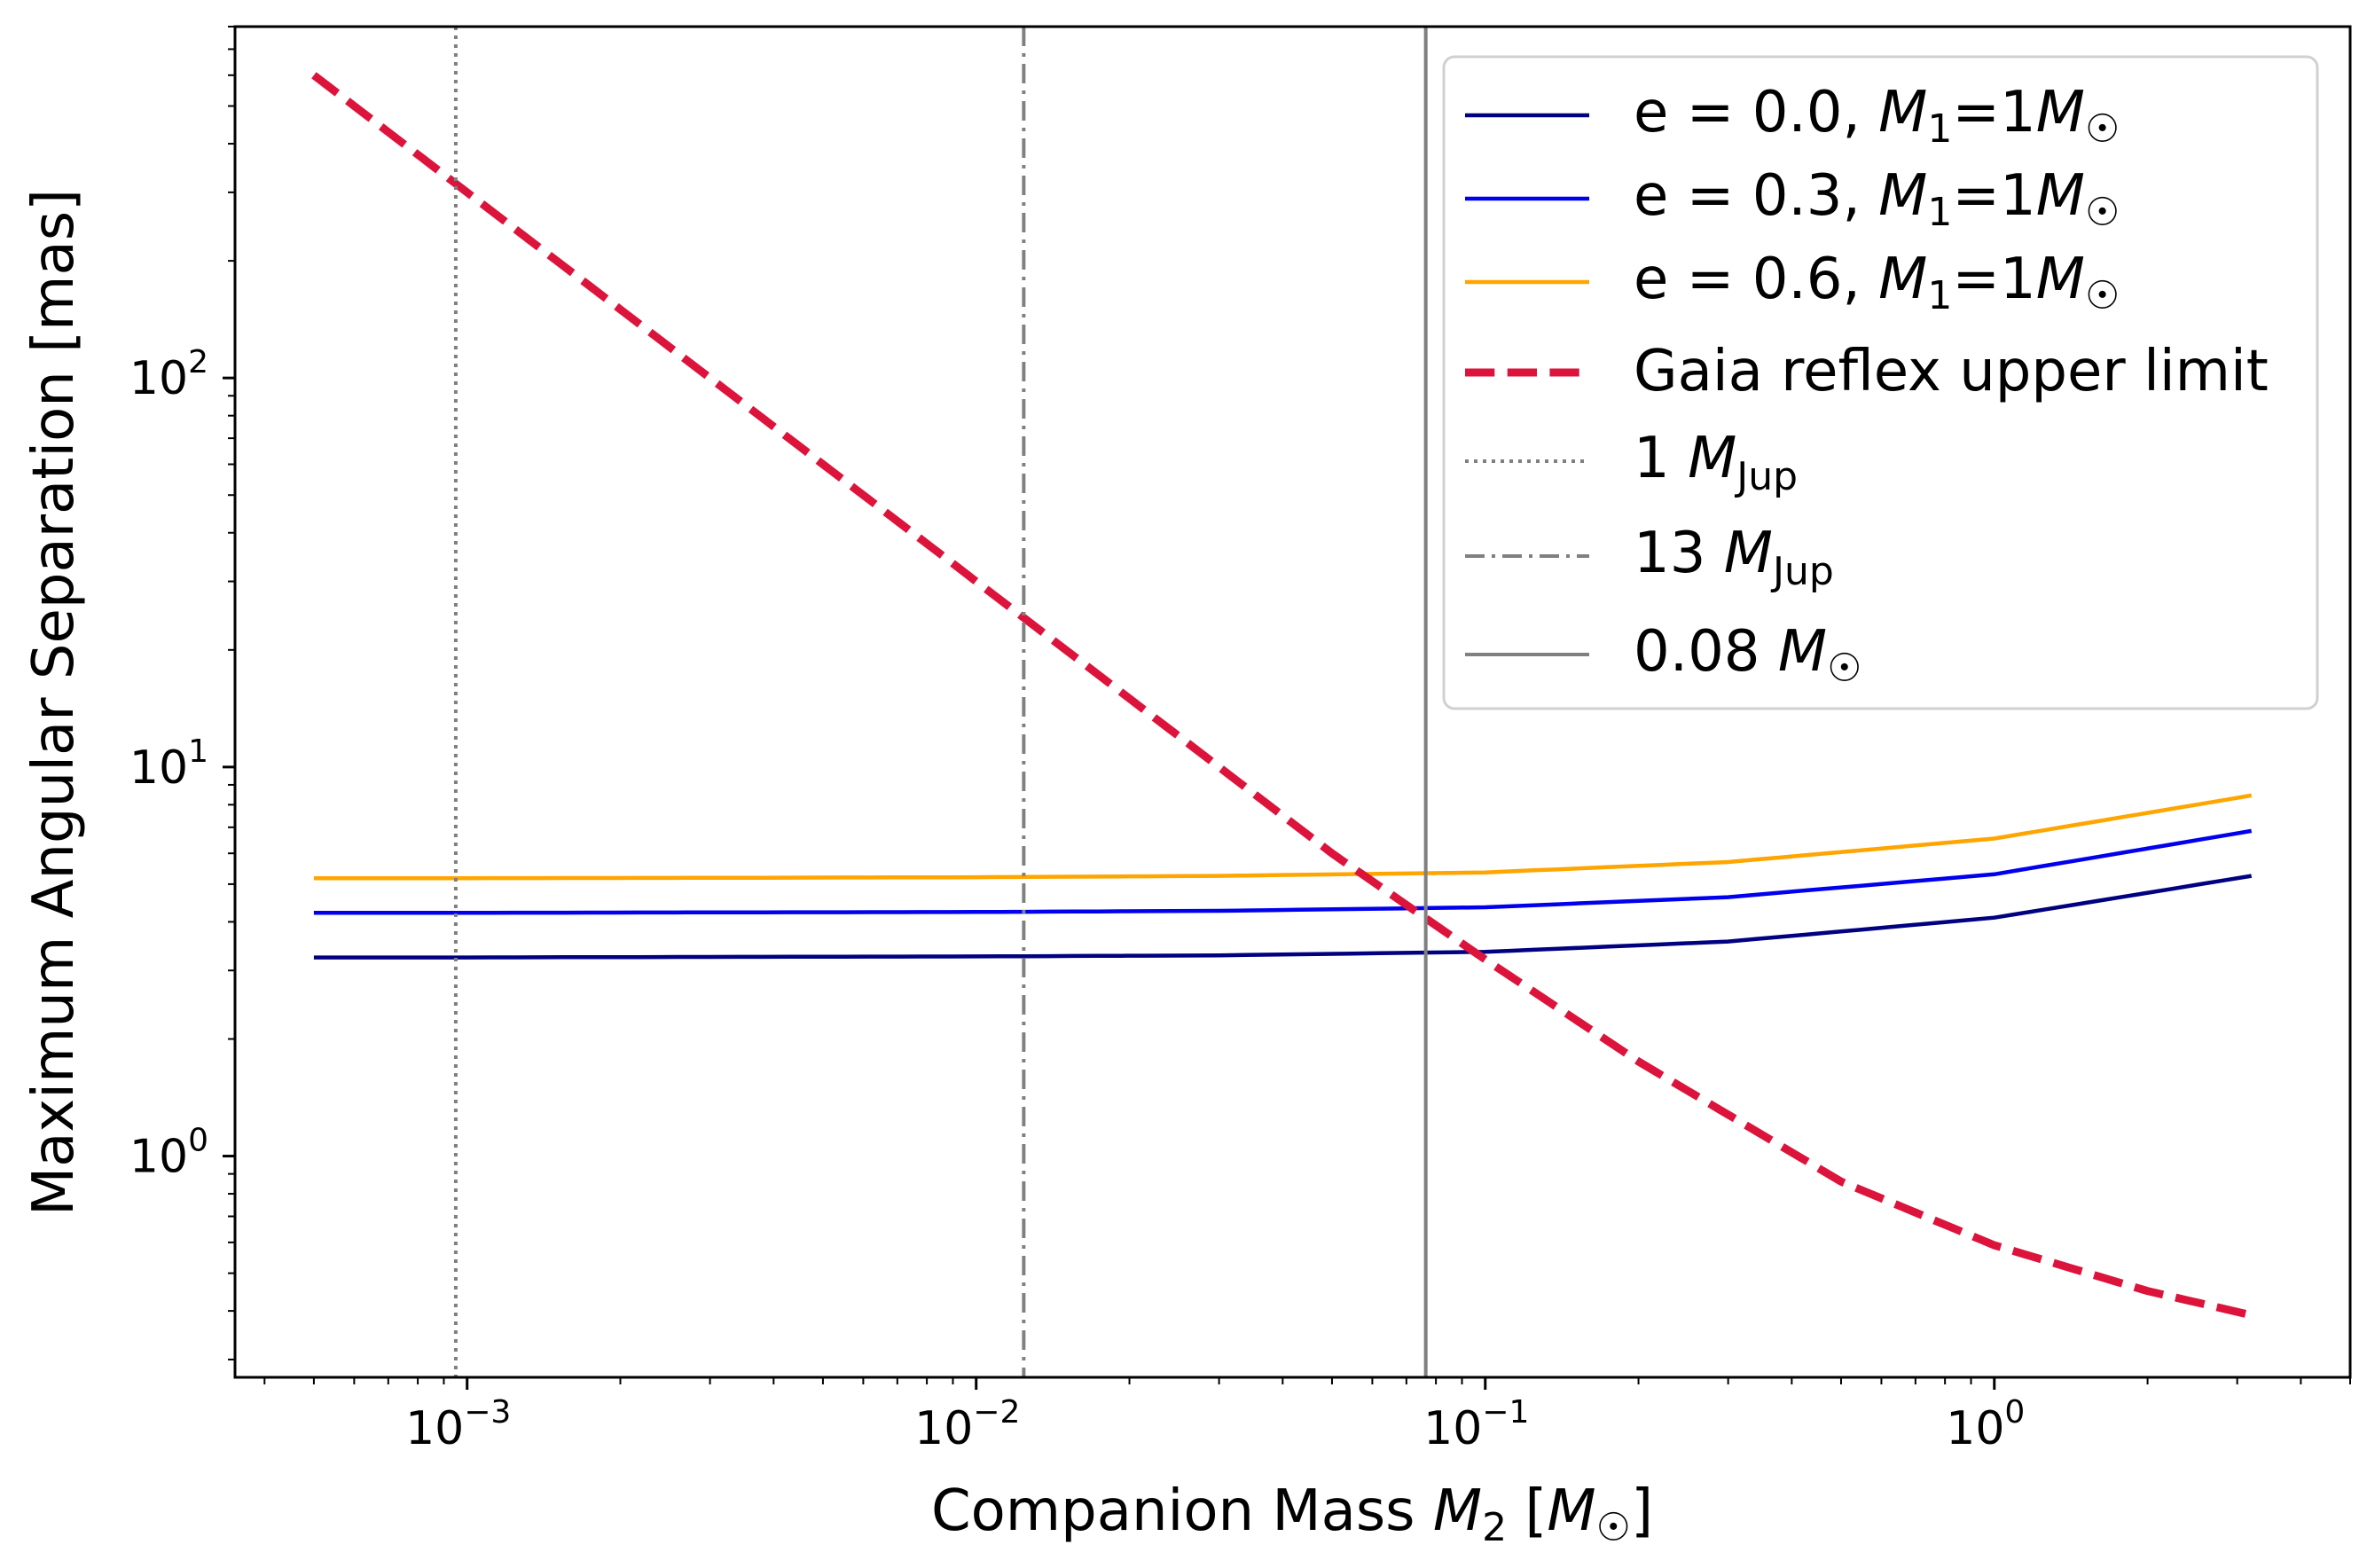 This screenshot has width=2367, height=1568. What do you see at coordinates (1679, 553) in the screenshot?
I see `legend-13mjup-main: 13` at bounding box center [1679, 553].